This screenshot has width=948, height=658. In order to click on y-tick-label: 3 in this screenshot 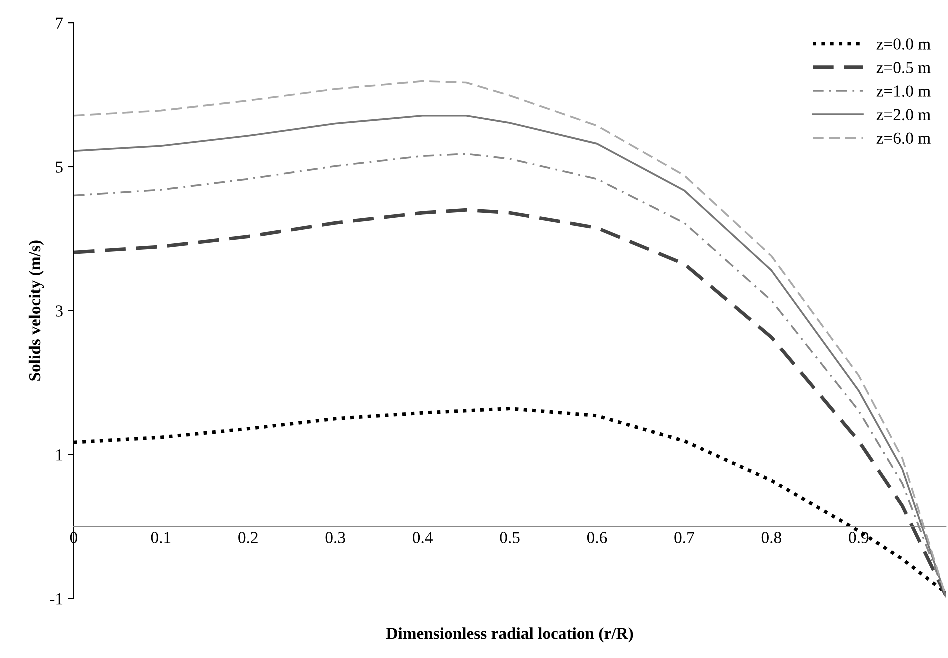, I will do `click(59, 311)`.